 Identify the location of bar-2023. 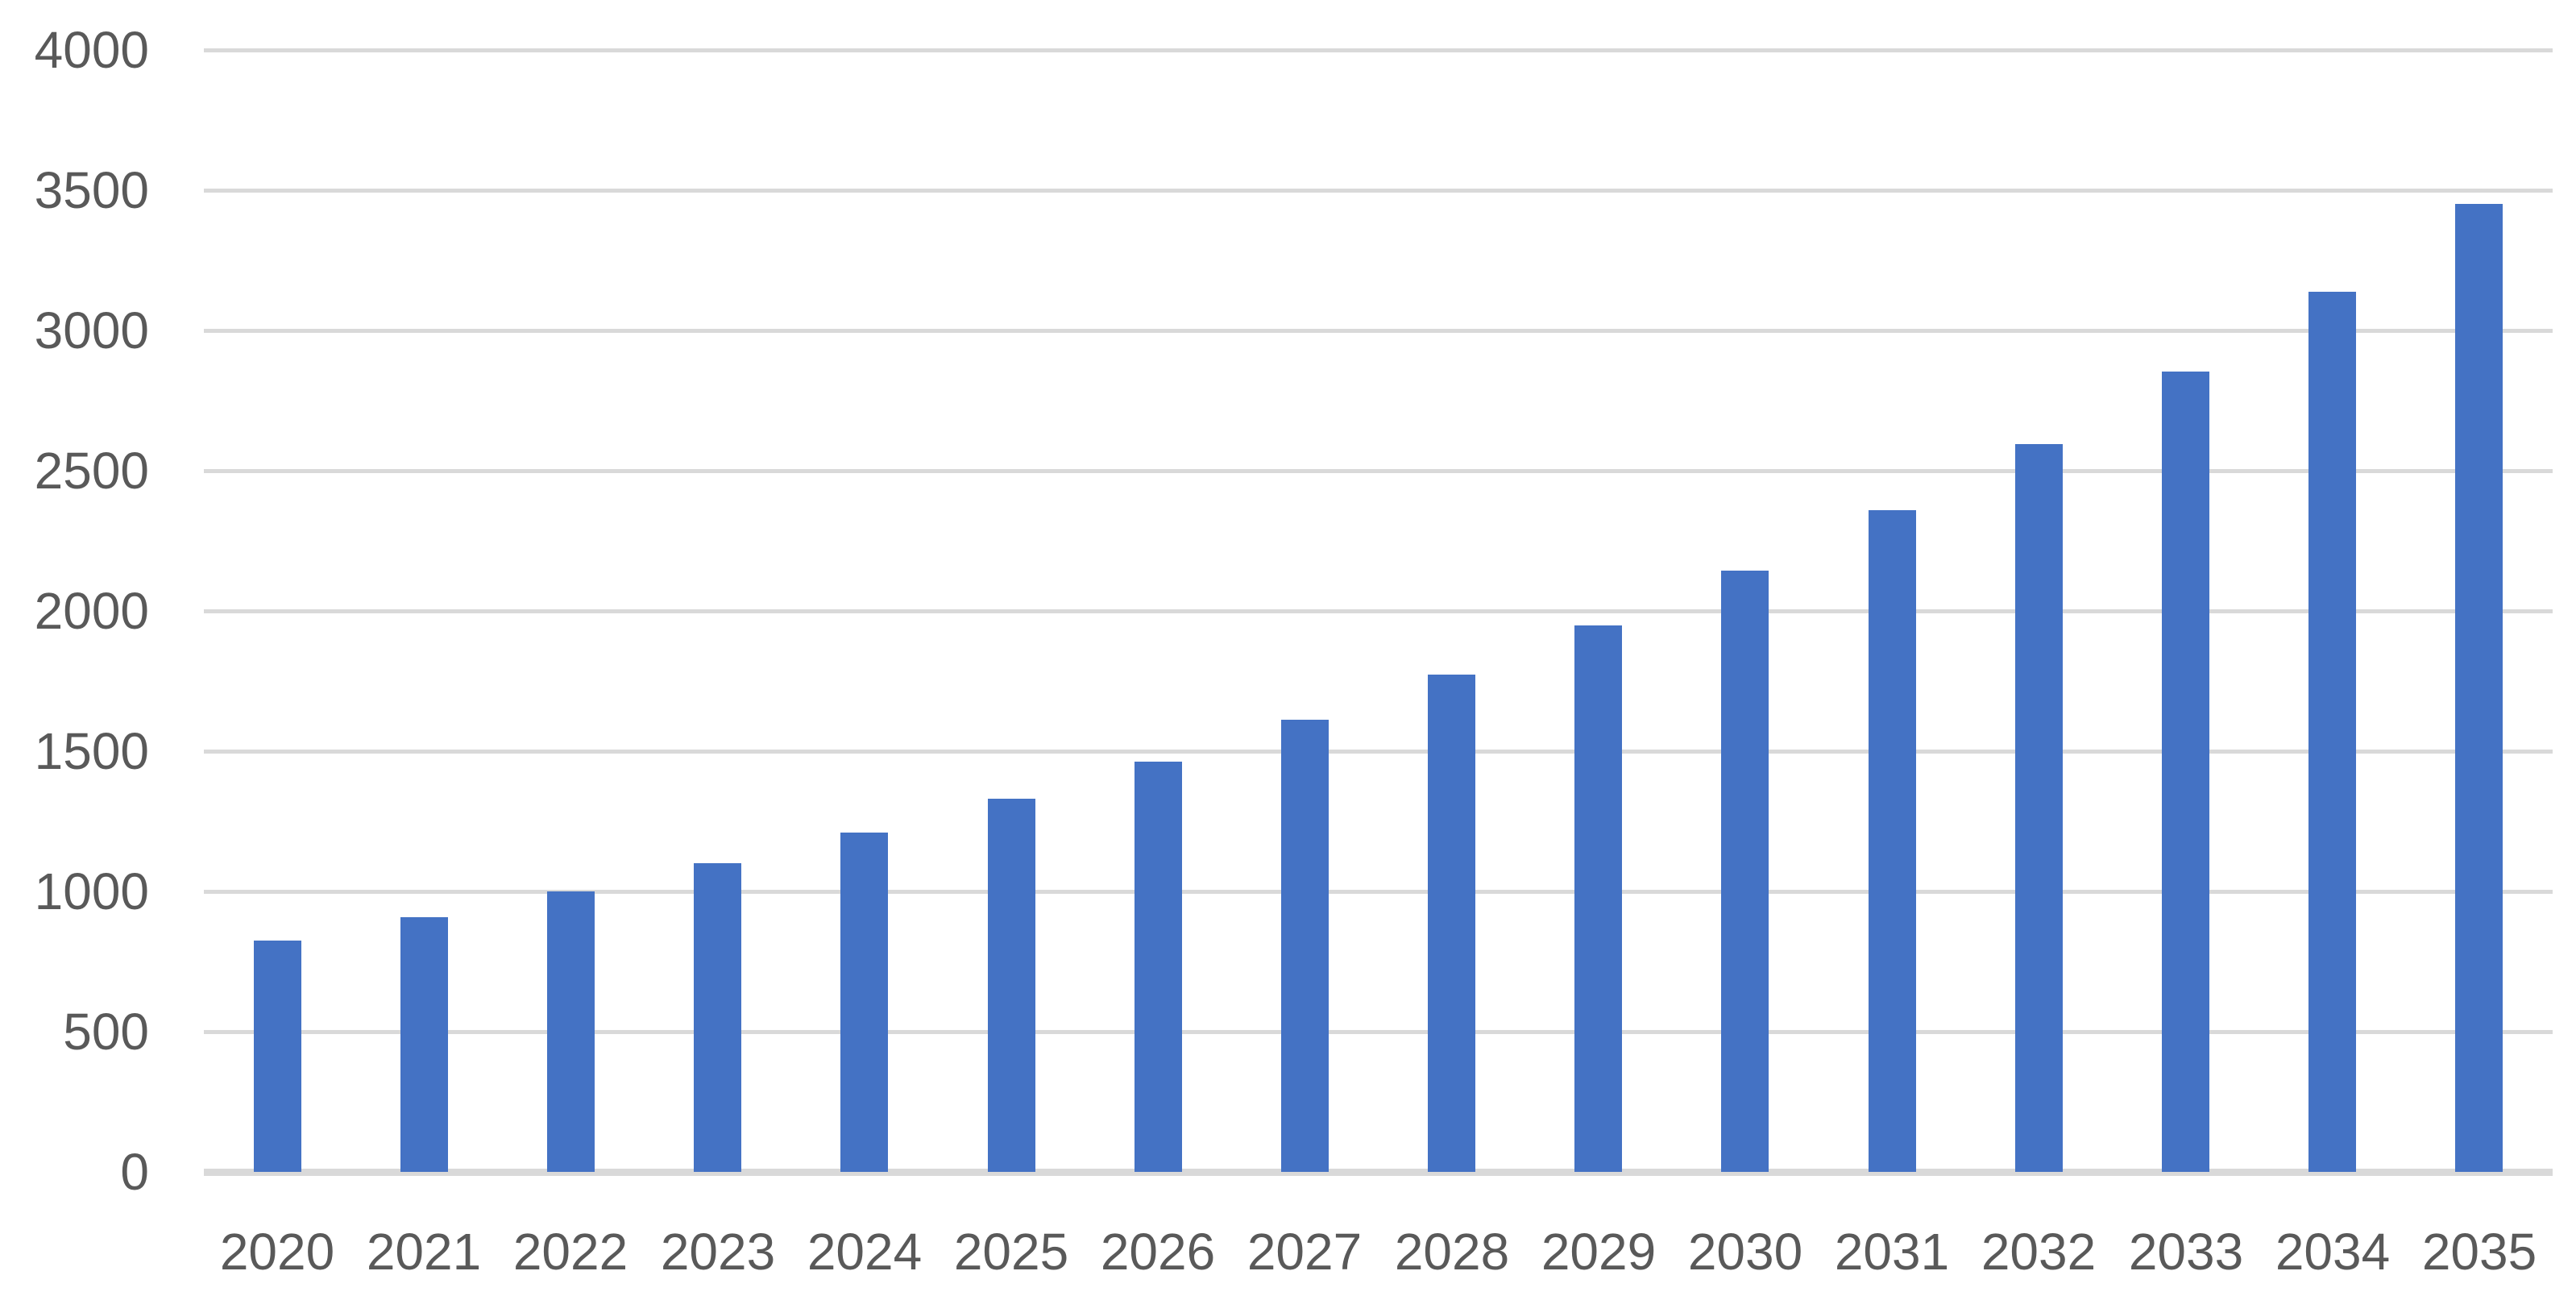
(717, 1017).